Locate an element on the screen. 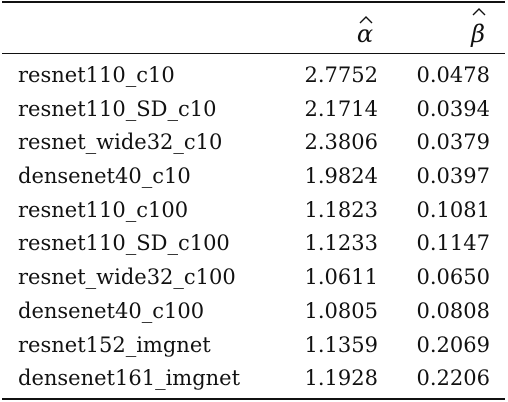  top-rule is located at coordinates (253, 2).